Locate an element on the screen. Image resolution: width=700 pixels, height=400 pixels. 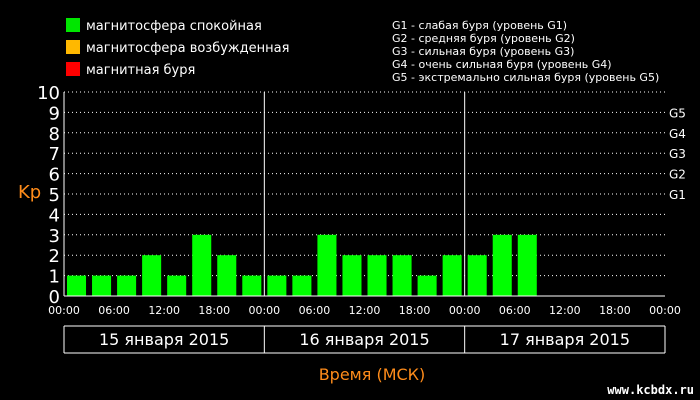
y-tick-label: 9 is located at coordinates (54, 113).